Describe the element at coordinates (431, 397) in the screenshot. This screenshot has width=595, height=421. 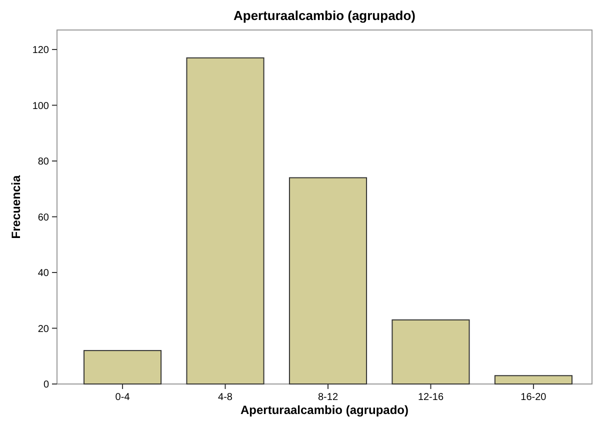
I see `x-tick-label: 12-16` at that location.